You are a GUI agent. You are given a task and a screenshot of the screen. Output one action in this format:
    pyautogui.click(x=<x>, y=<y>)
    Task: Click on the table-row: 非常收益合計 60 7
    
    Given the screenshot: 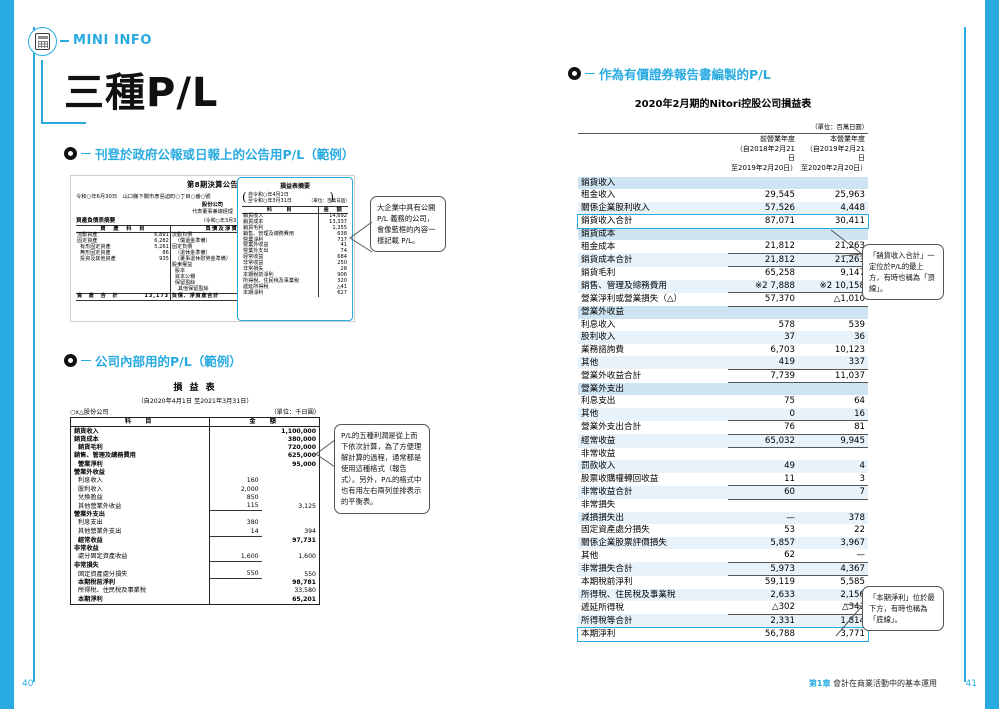 What is the action you would take?
    pyautogui.click(x=723, y=492)
    